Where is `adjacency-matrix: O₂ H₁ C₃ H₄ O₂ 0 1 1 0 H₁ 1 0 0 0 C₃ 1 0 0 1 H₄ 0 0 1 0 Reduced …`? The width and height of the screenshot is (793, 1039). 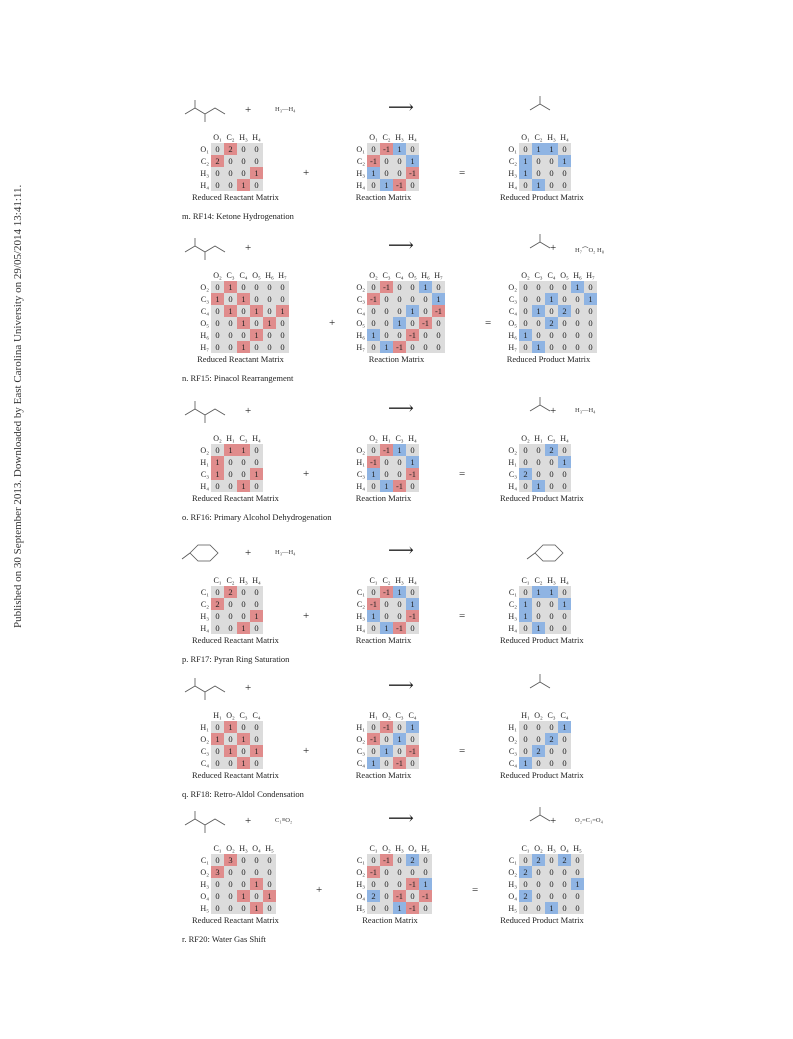
adjacency-matrix: O₂ H₁ C₃ H₄ O₂ 0 1 1 0 H₁ 1 0 0 0 C₃ 1 0 0 1 H₄ 0 0 1 0 Reduced … is located at coordinates (235, 468).